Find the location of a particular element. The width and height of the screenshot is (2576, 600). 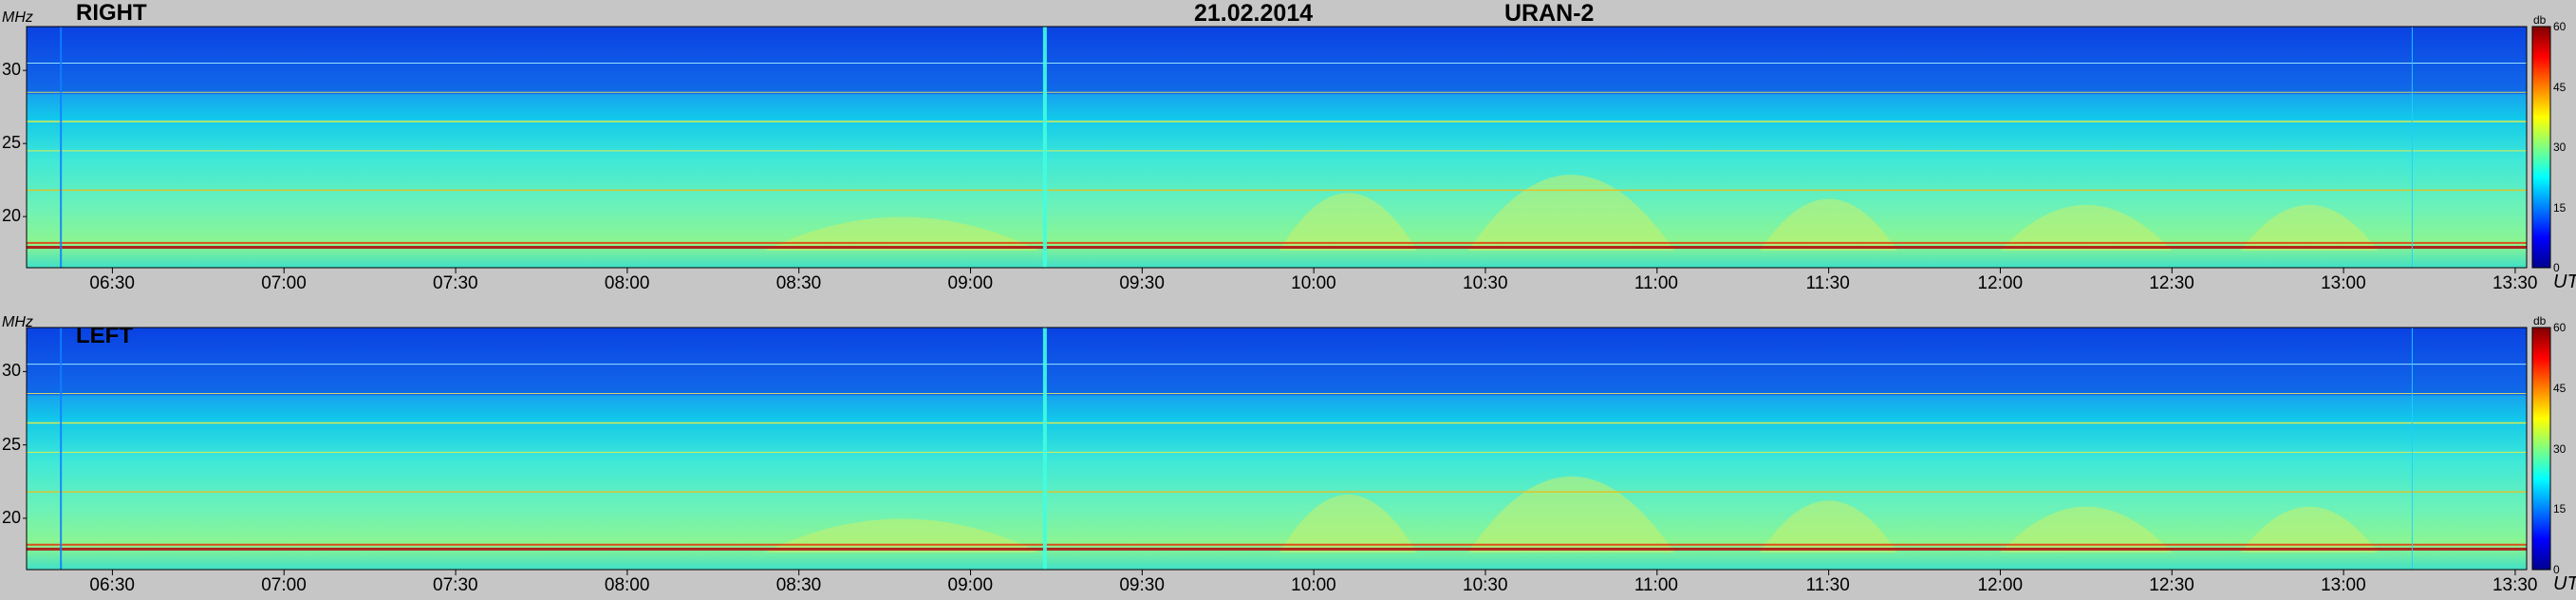

date-title: 21.02.2014 is located at coordinates (1254, 13).